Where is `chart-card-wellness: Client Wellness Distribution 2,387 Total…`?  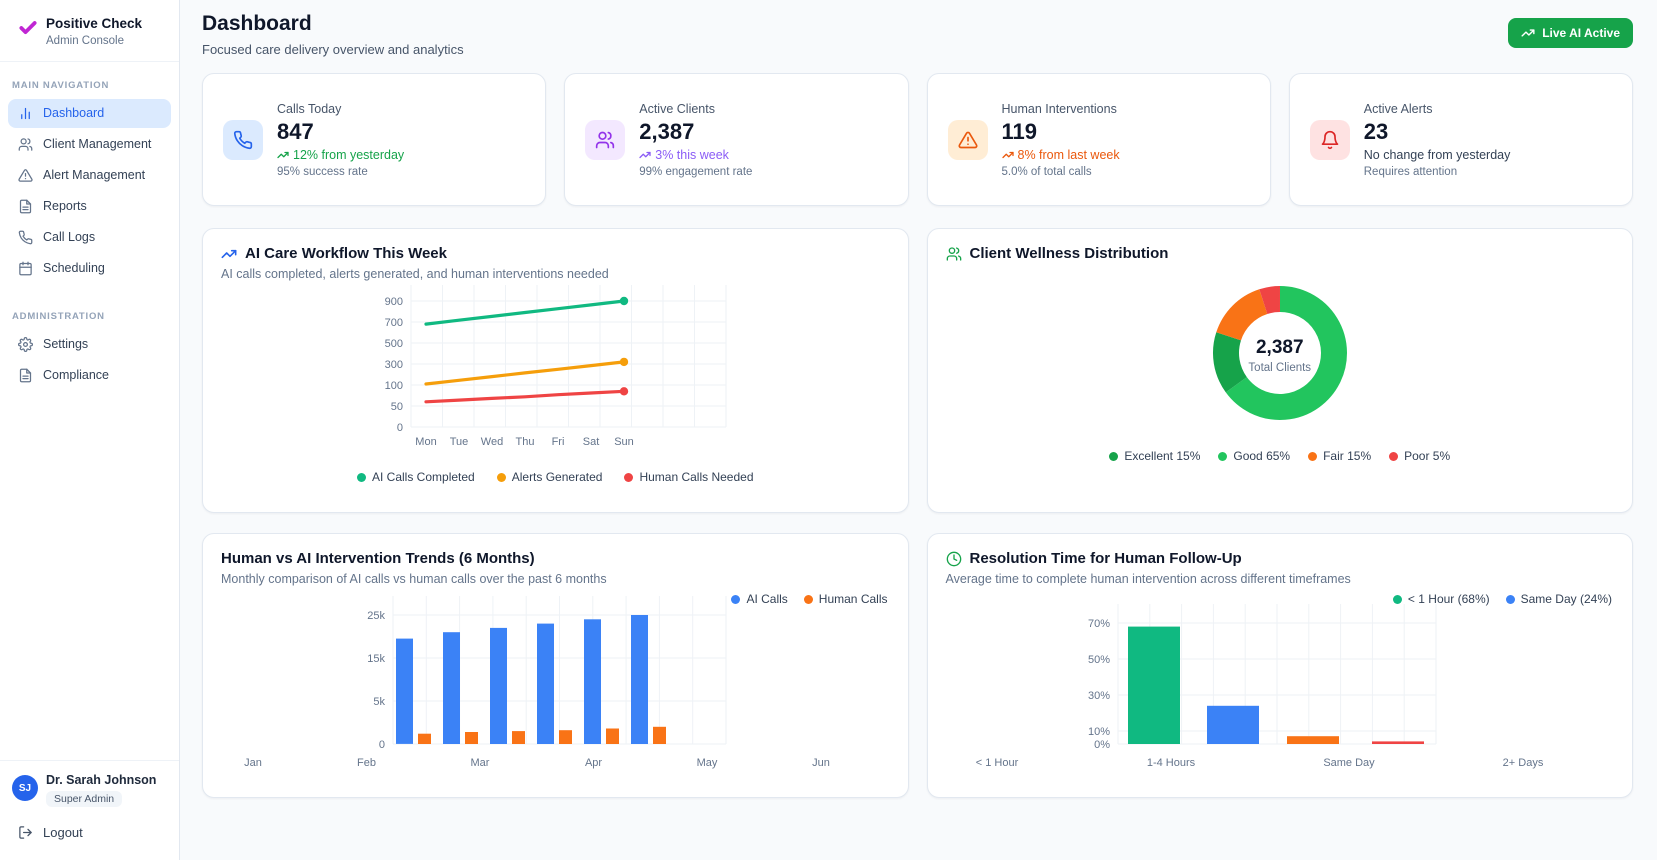
chart-card-wellness: Client Wellness Distribution 2,387 Total… is located at coordinates (1279, 370).